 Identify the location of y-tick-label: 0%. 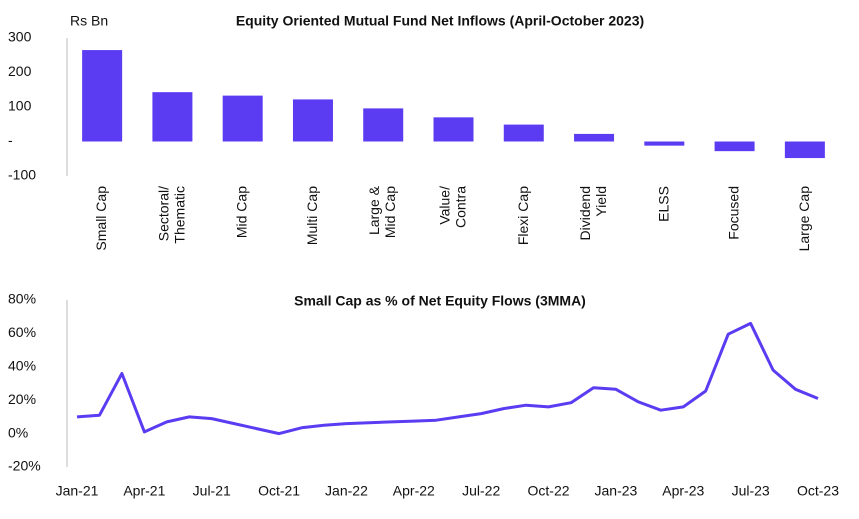
(18, 432).